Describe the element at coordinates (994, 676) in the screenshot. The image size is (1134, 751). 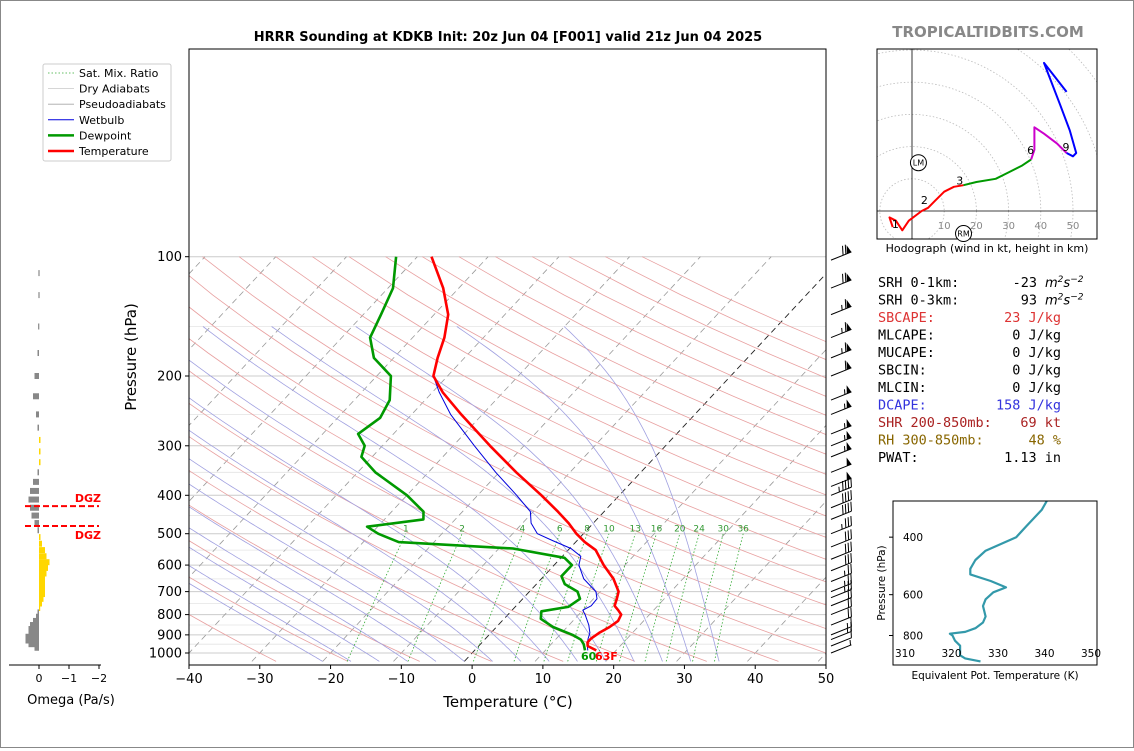
I see `theta-e-x-axis-label: Equivalent Pot. Temperature (K)` at that location.